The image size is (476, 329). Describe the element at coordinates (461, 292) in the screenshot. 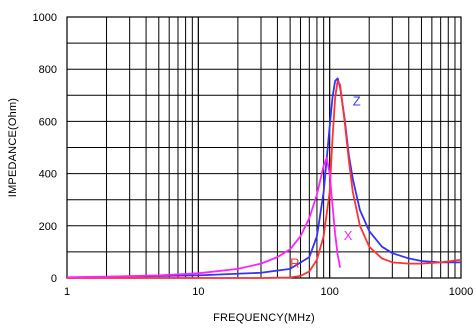

I see `x-tick-label: 1000` at that location.